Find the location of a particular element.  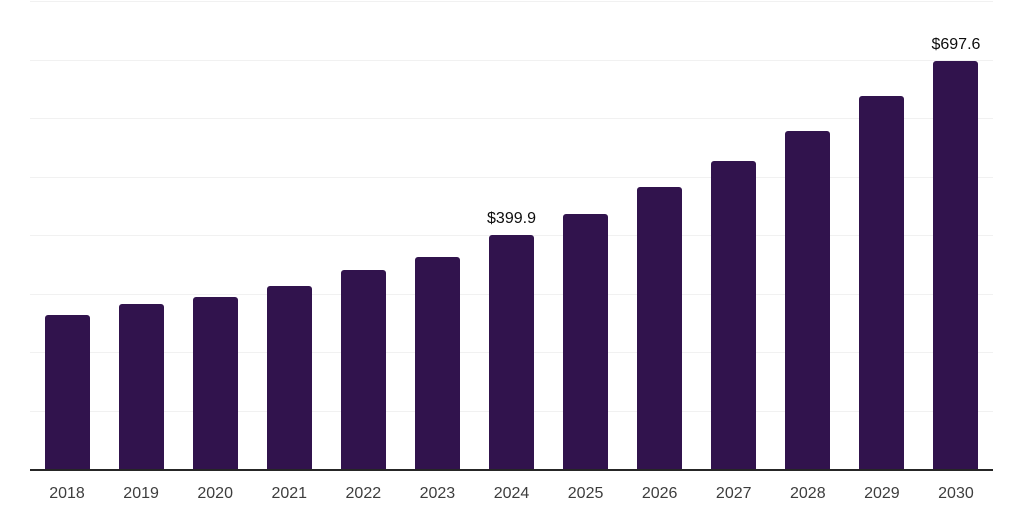

bar-2025 is located at coordinates (586, 341).